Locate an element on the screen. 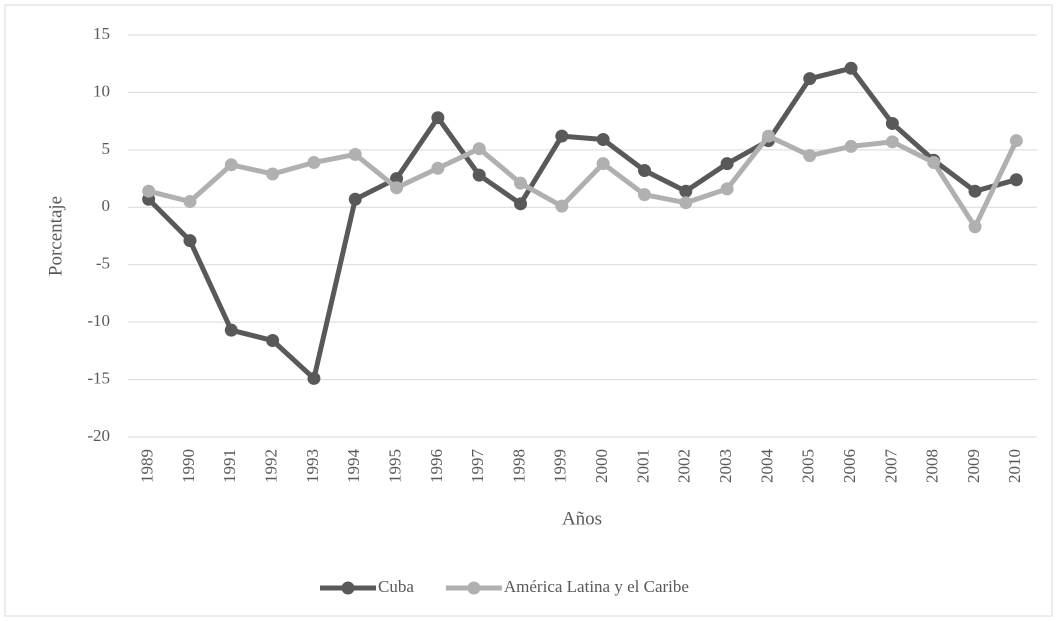 This screenshot has height=621, width=1057. x-tick-label: 1993 is located at coordinates (312, 466).